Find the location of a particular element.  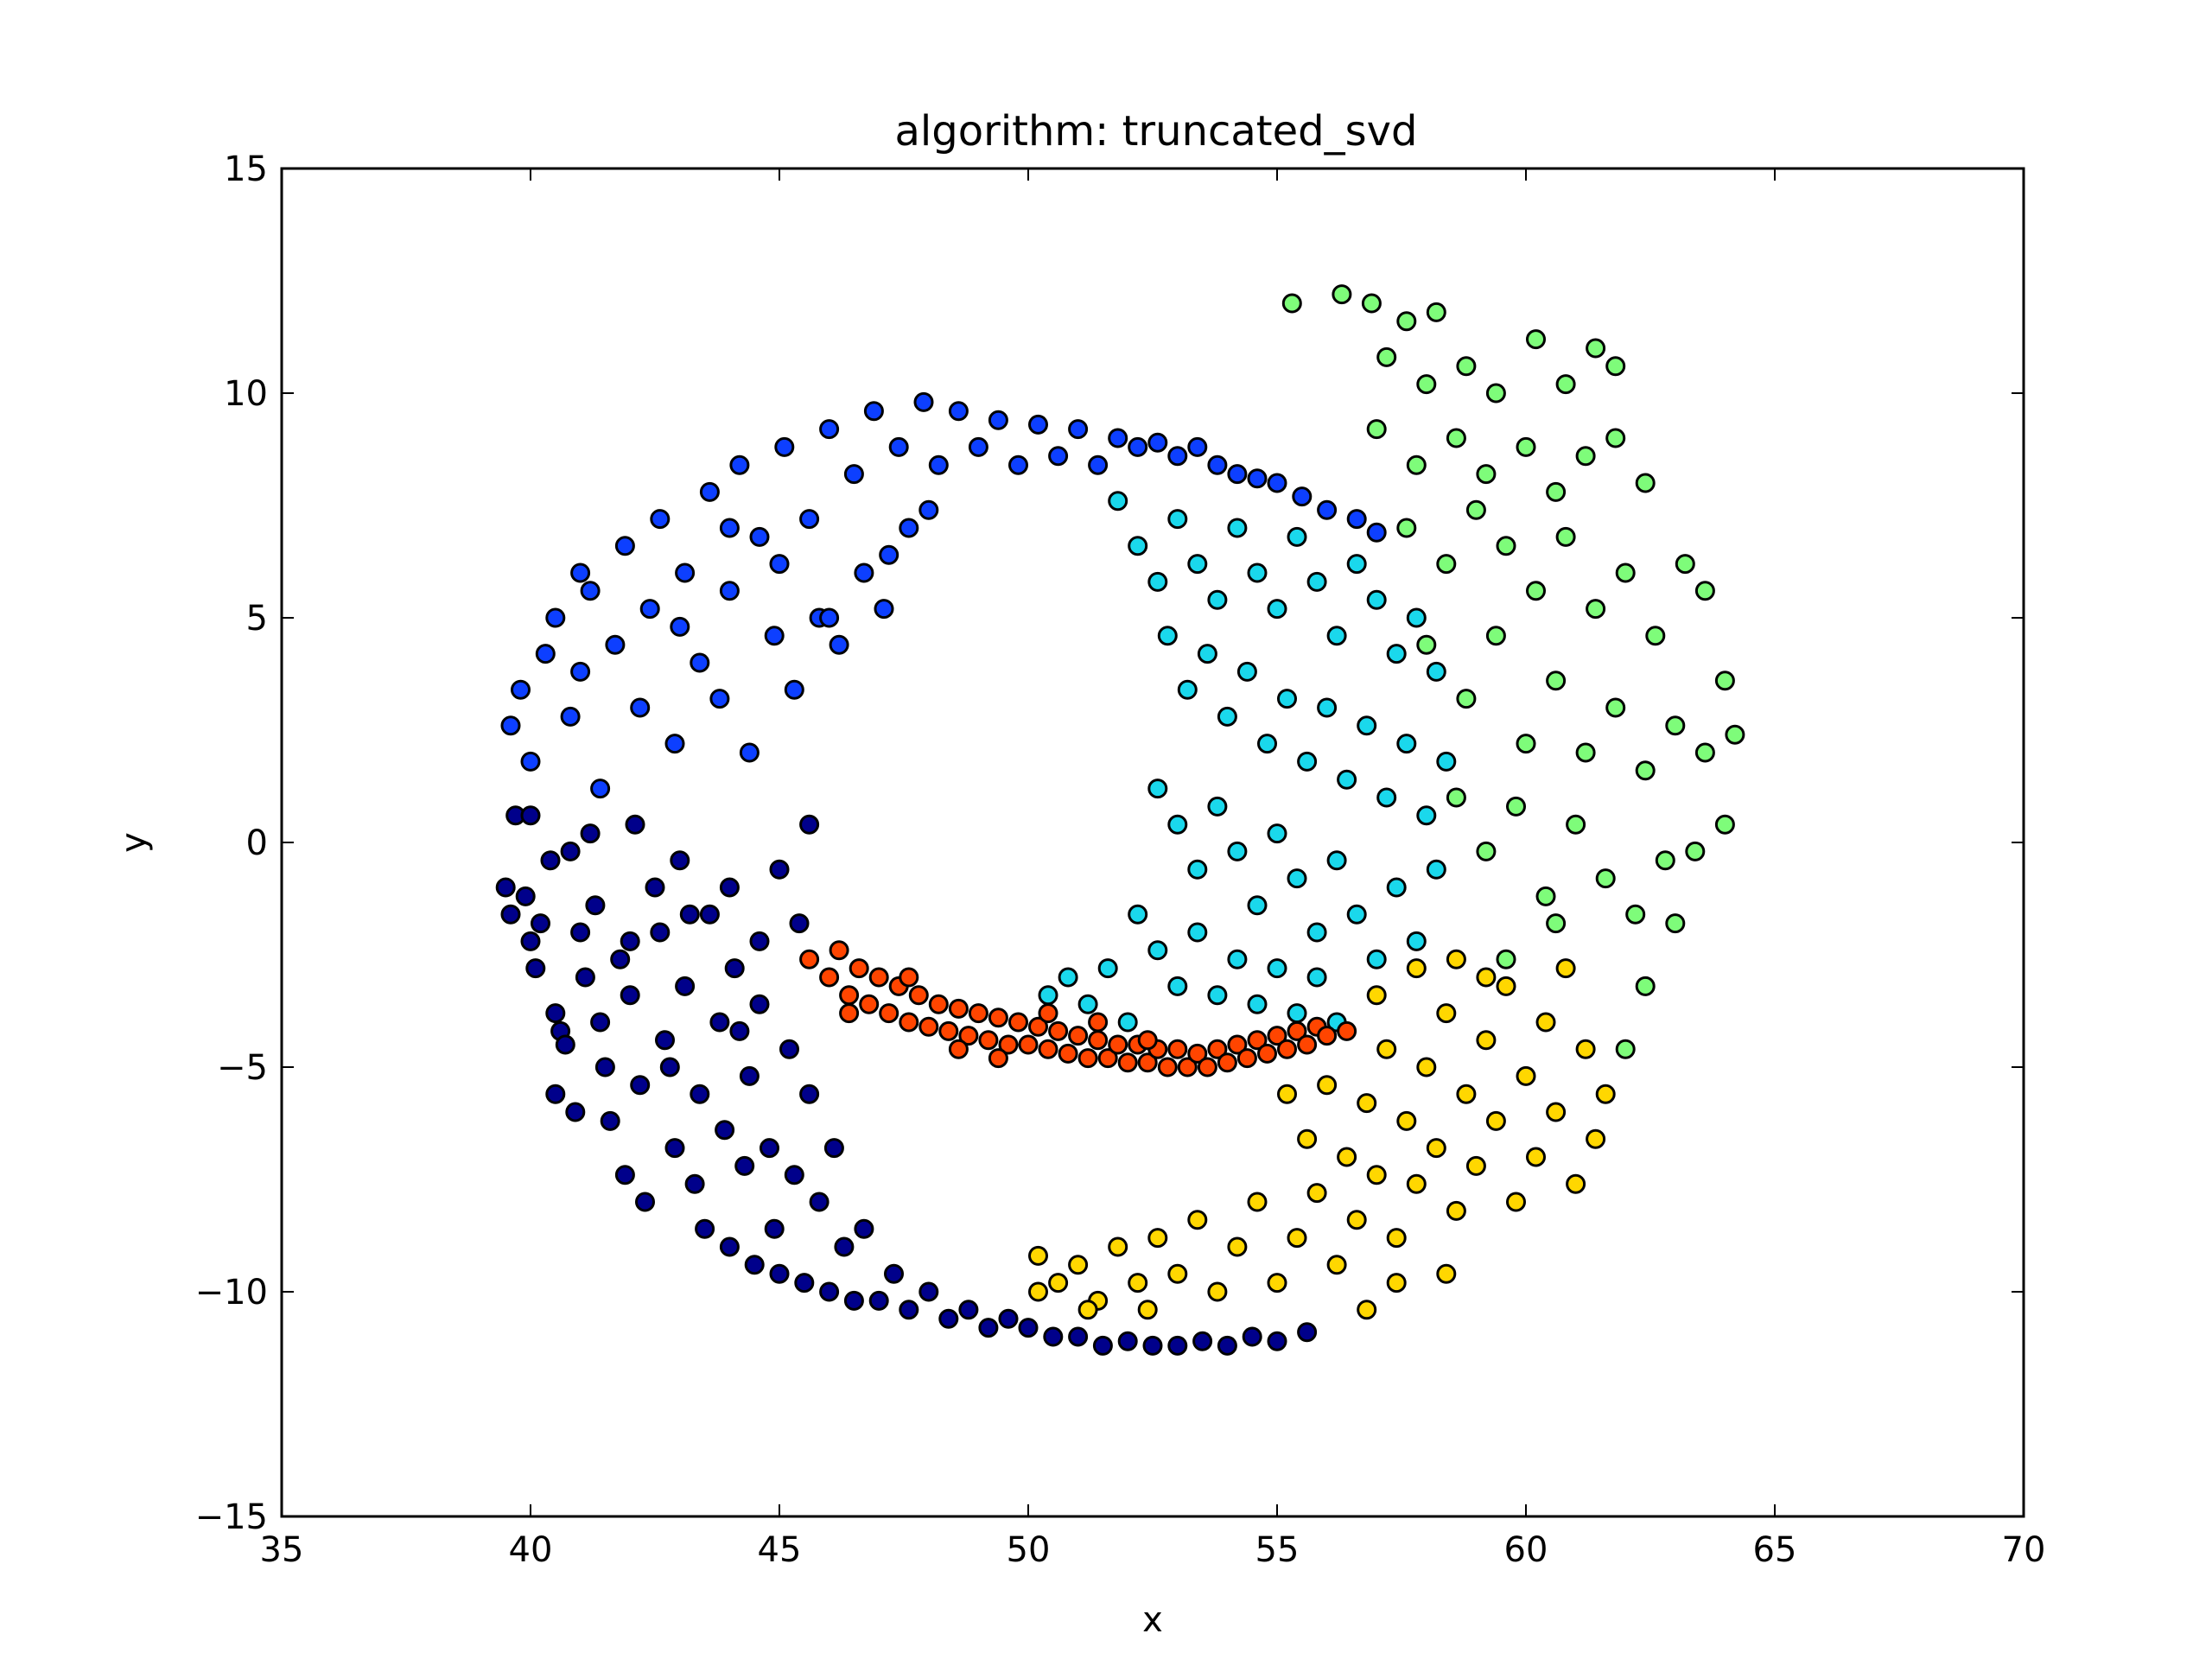

x-tick-label: 60 is located at coordinates (1526, 1550).